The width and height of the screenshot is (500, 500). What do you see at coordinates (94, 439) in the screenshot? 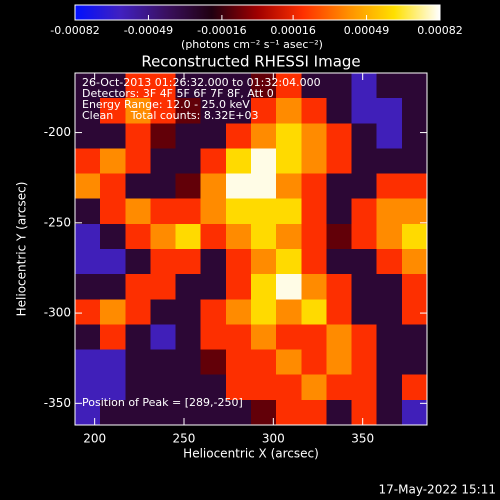
I see `x-tick-label: 200` at bounding box center [94, 439].